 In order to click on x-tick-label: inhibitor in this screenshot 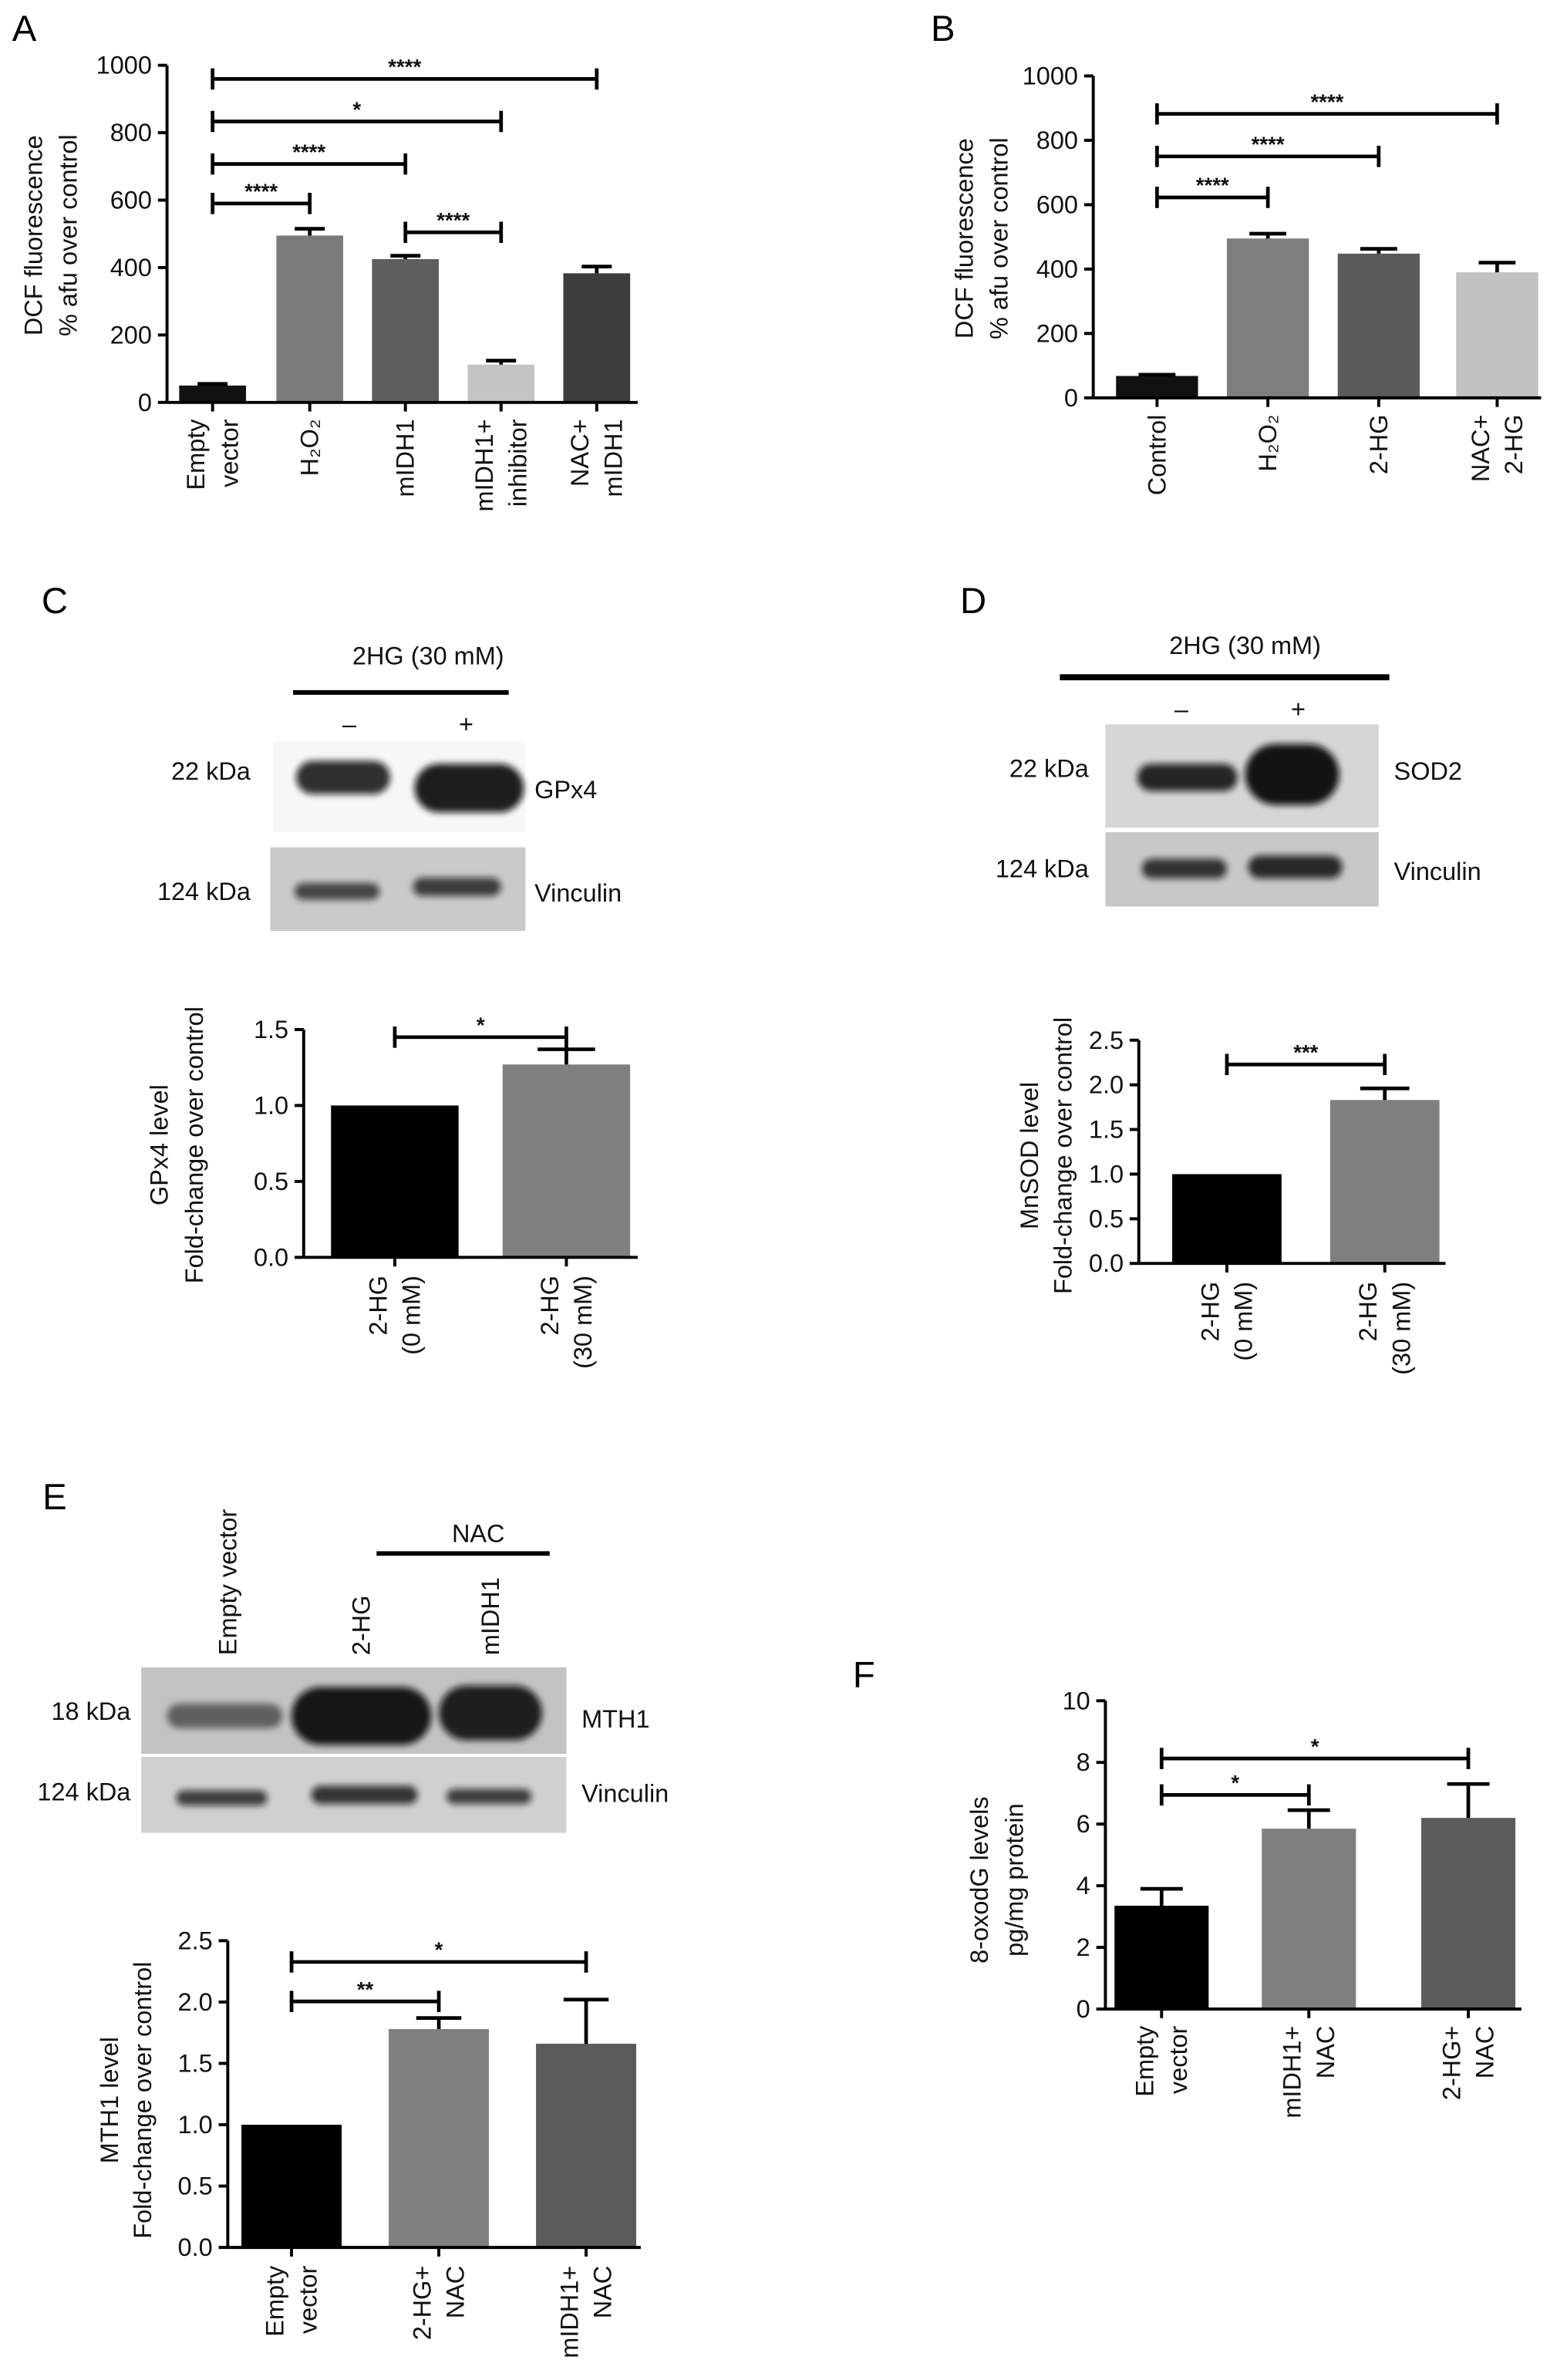, I will do `click(517, 463)`.